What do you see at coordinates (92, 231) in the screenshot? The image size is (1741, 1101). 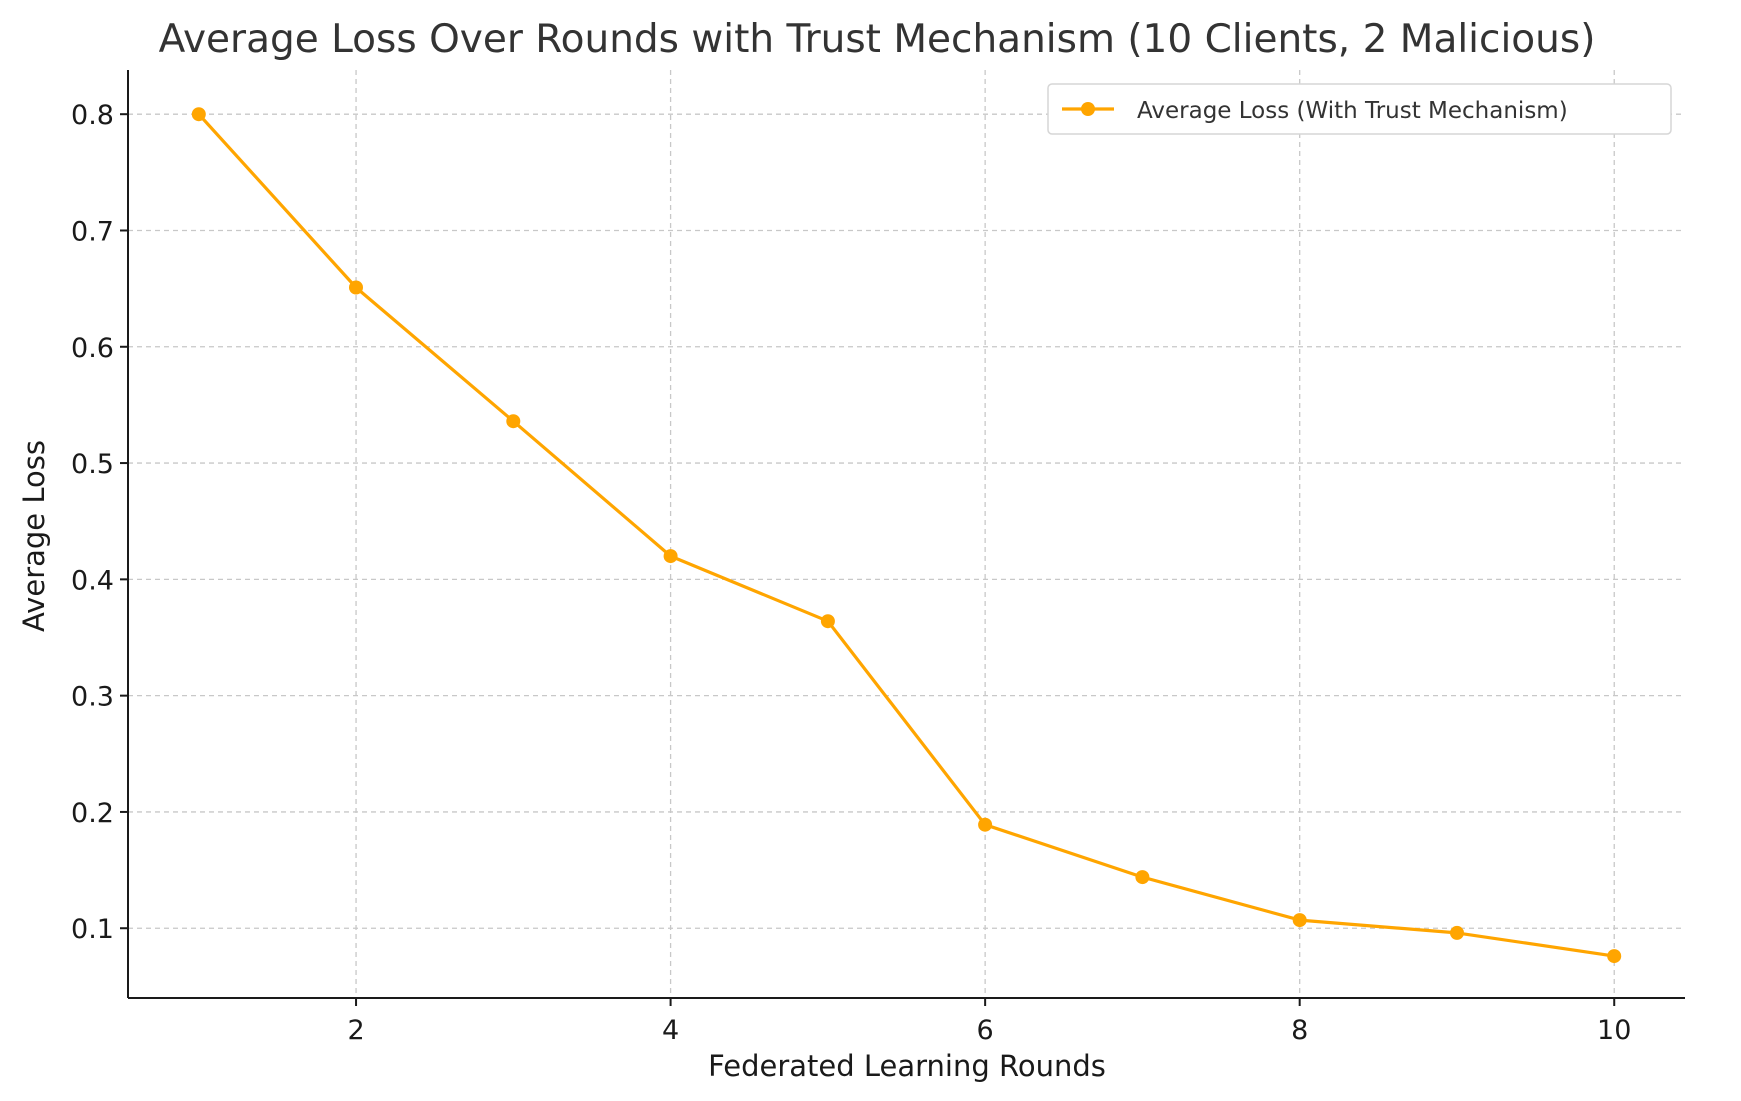 I see `y-tick-label: 0.7` at bounding box center [92, 231].